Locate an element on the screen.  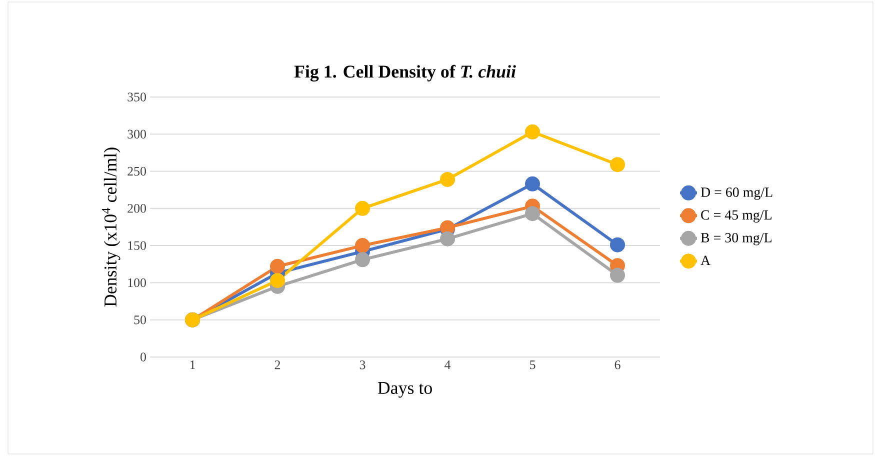
y-tick-label: 350 is located at coordinates (137, 97).